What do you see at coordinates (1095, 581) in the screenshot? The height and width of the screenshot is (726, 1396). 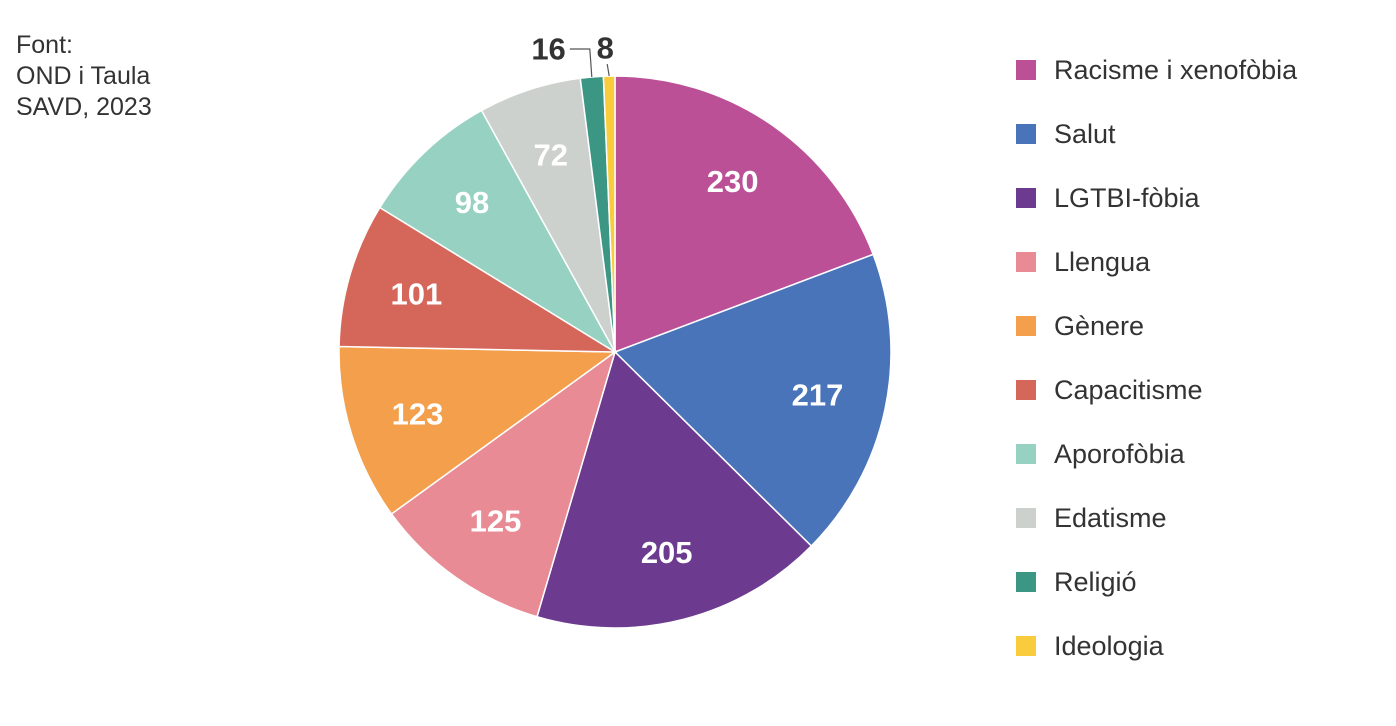 I see `legend-label: Religió` at bounding box center [1095, 581].